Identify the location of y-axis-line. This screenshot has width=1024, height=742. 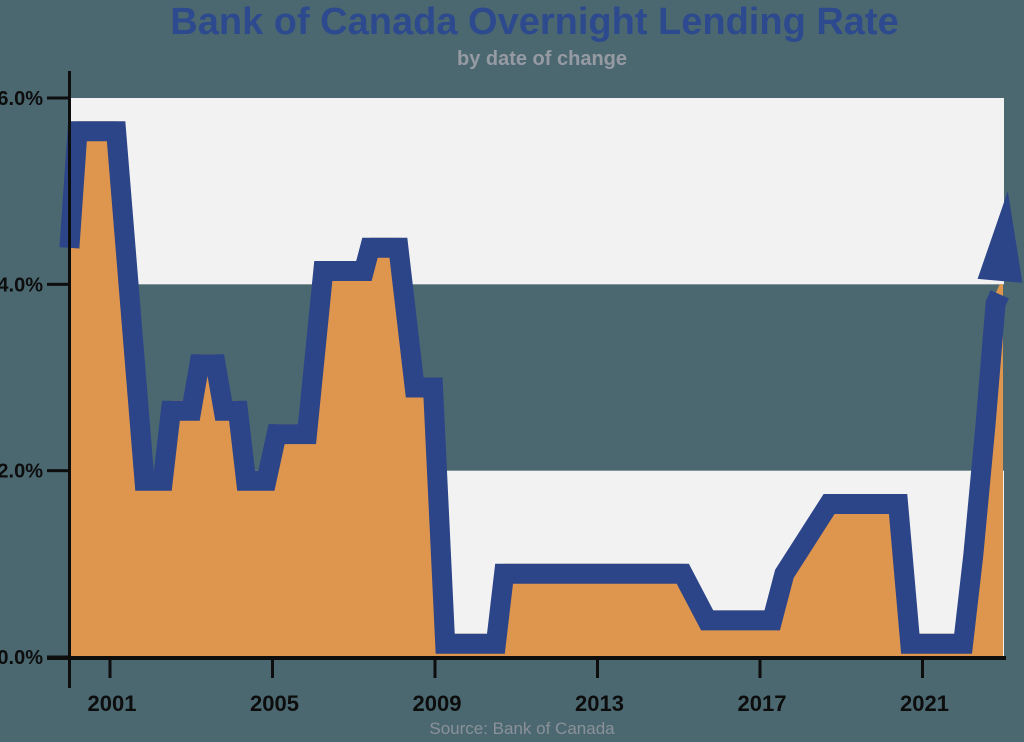
(69, 379).